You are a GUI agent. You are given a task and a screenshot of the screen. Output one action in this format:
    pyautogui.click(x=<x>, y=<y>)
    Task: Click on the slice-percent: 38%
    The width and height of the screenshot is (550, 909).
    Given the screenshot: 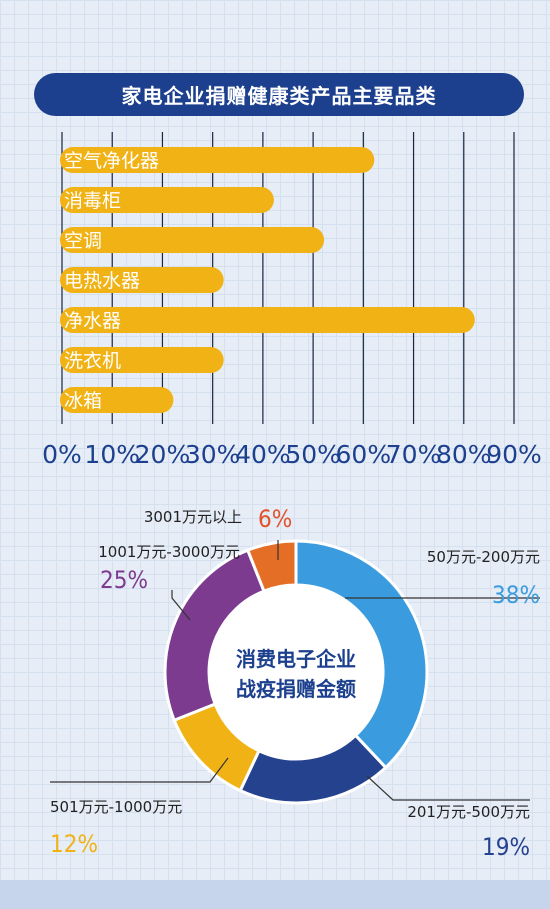 What is the action you would take?
    pyautogui.click(x=516, y=595)
    